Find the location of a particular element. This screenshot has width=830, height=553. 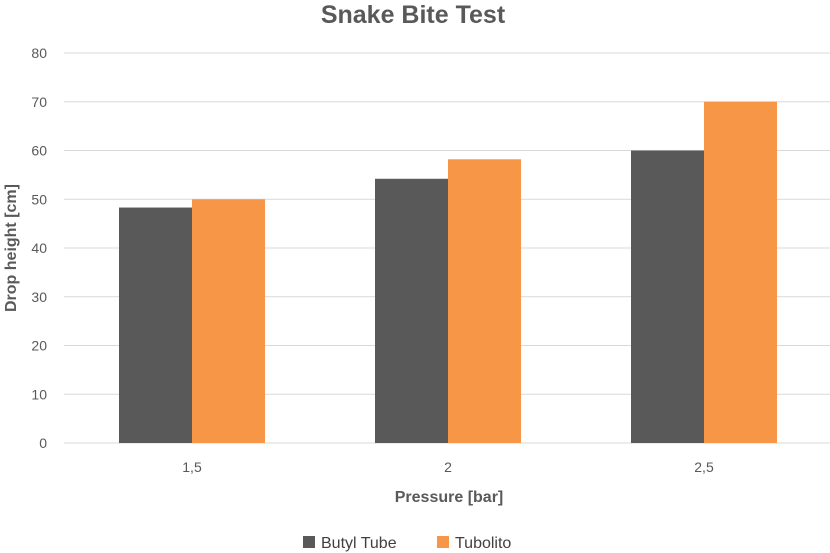

y-tick-label: 20 is located at coordinates (39, 346).